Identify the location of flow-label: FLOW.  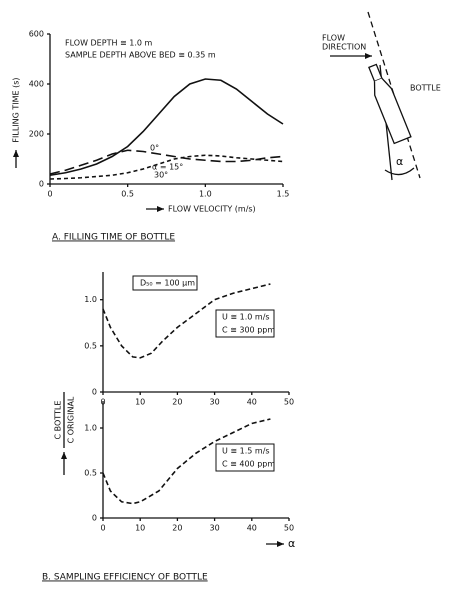
(333, 38).